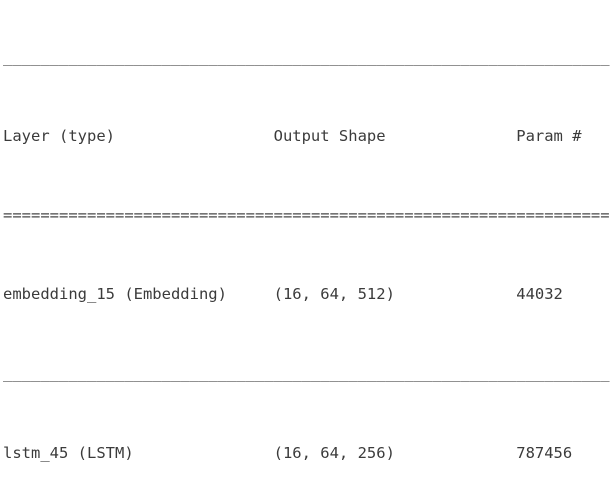  I want to click on param-count-cell: 787456, so click(544, 452).